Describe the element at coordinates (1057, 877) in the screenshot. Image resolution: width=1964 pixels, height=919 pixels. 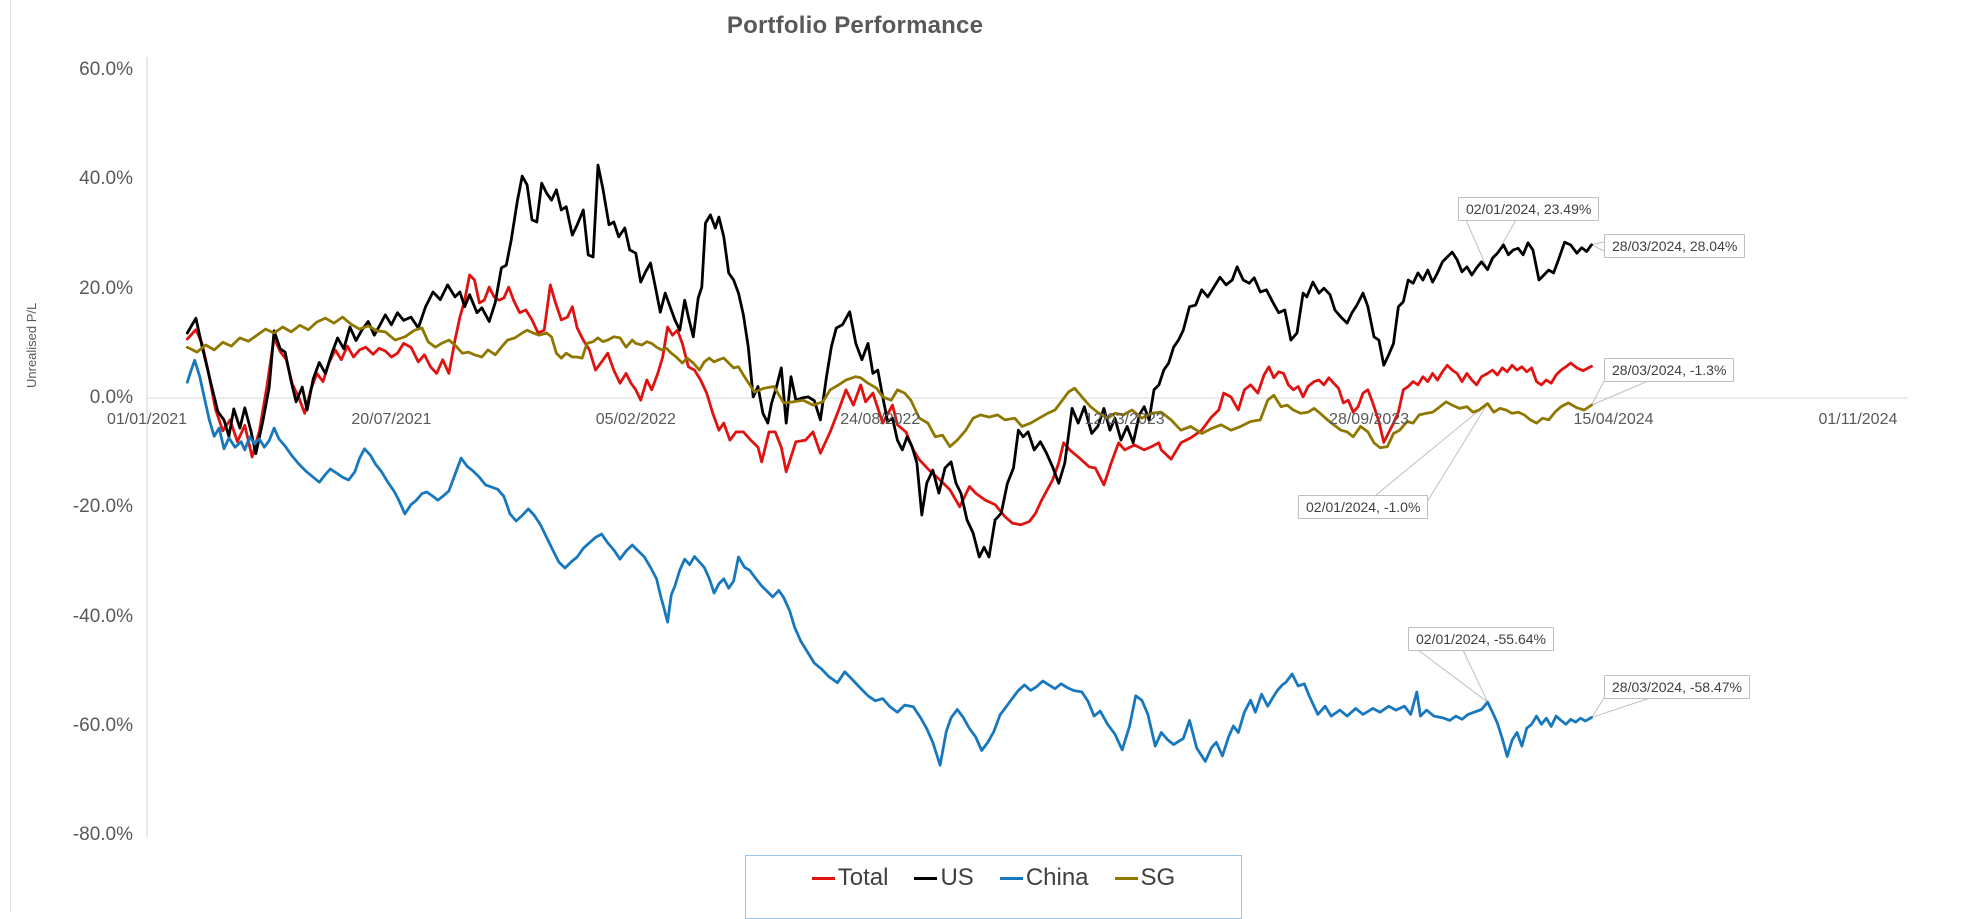
I see `legend-label: China` at that location.